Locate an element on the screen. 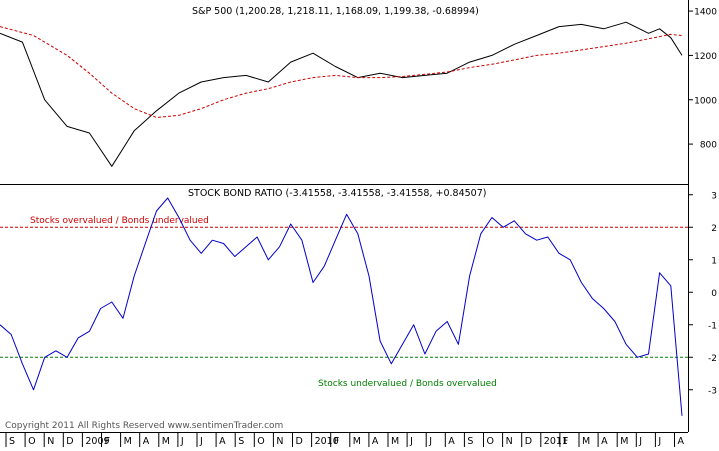 Image resolution: width=719 pixels, height=451 pixels. ratio-y-tick-label: 0 is located at coordinates (714, 294).